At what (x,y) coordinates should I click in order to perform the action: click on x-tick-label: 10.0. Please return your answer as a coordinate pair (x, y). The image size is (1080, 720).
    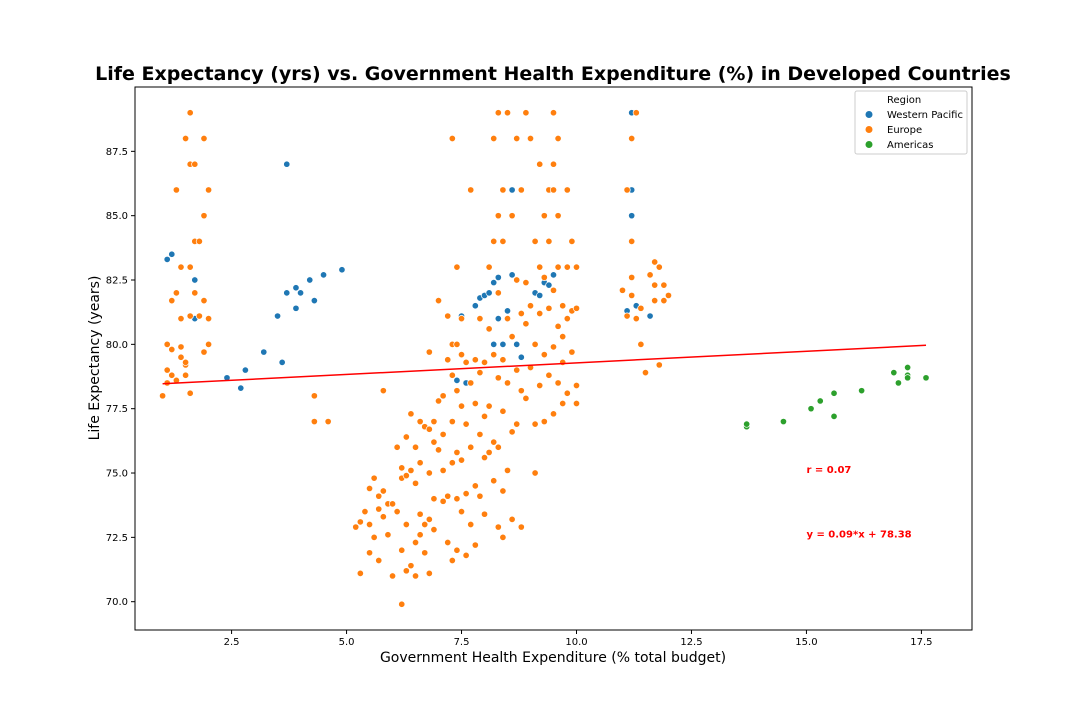
    Looking at the image, I should click on (576, 642).